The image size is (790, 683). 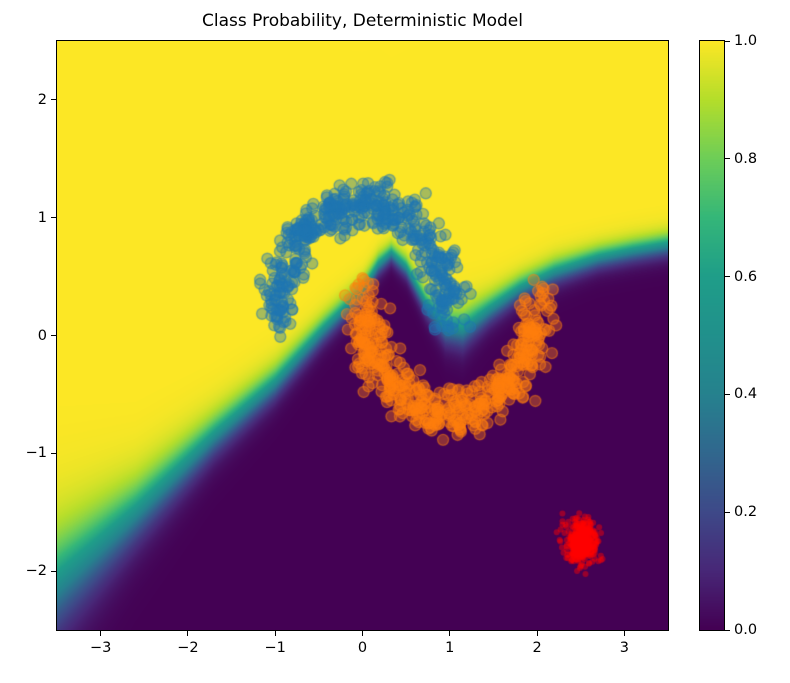 What do you see at coordinates (100, 648) in the screenshot?
I see `x-tick-label: −3` at bounding box center [100, 648].